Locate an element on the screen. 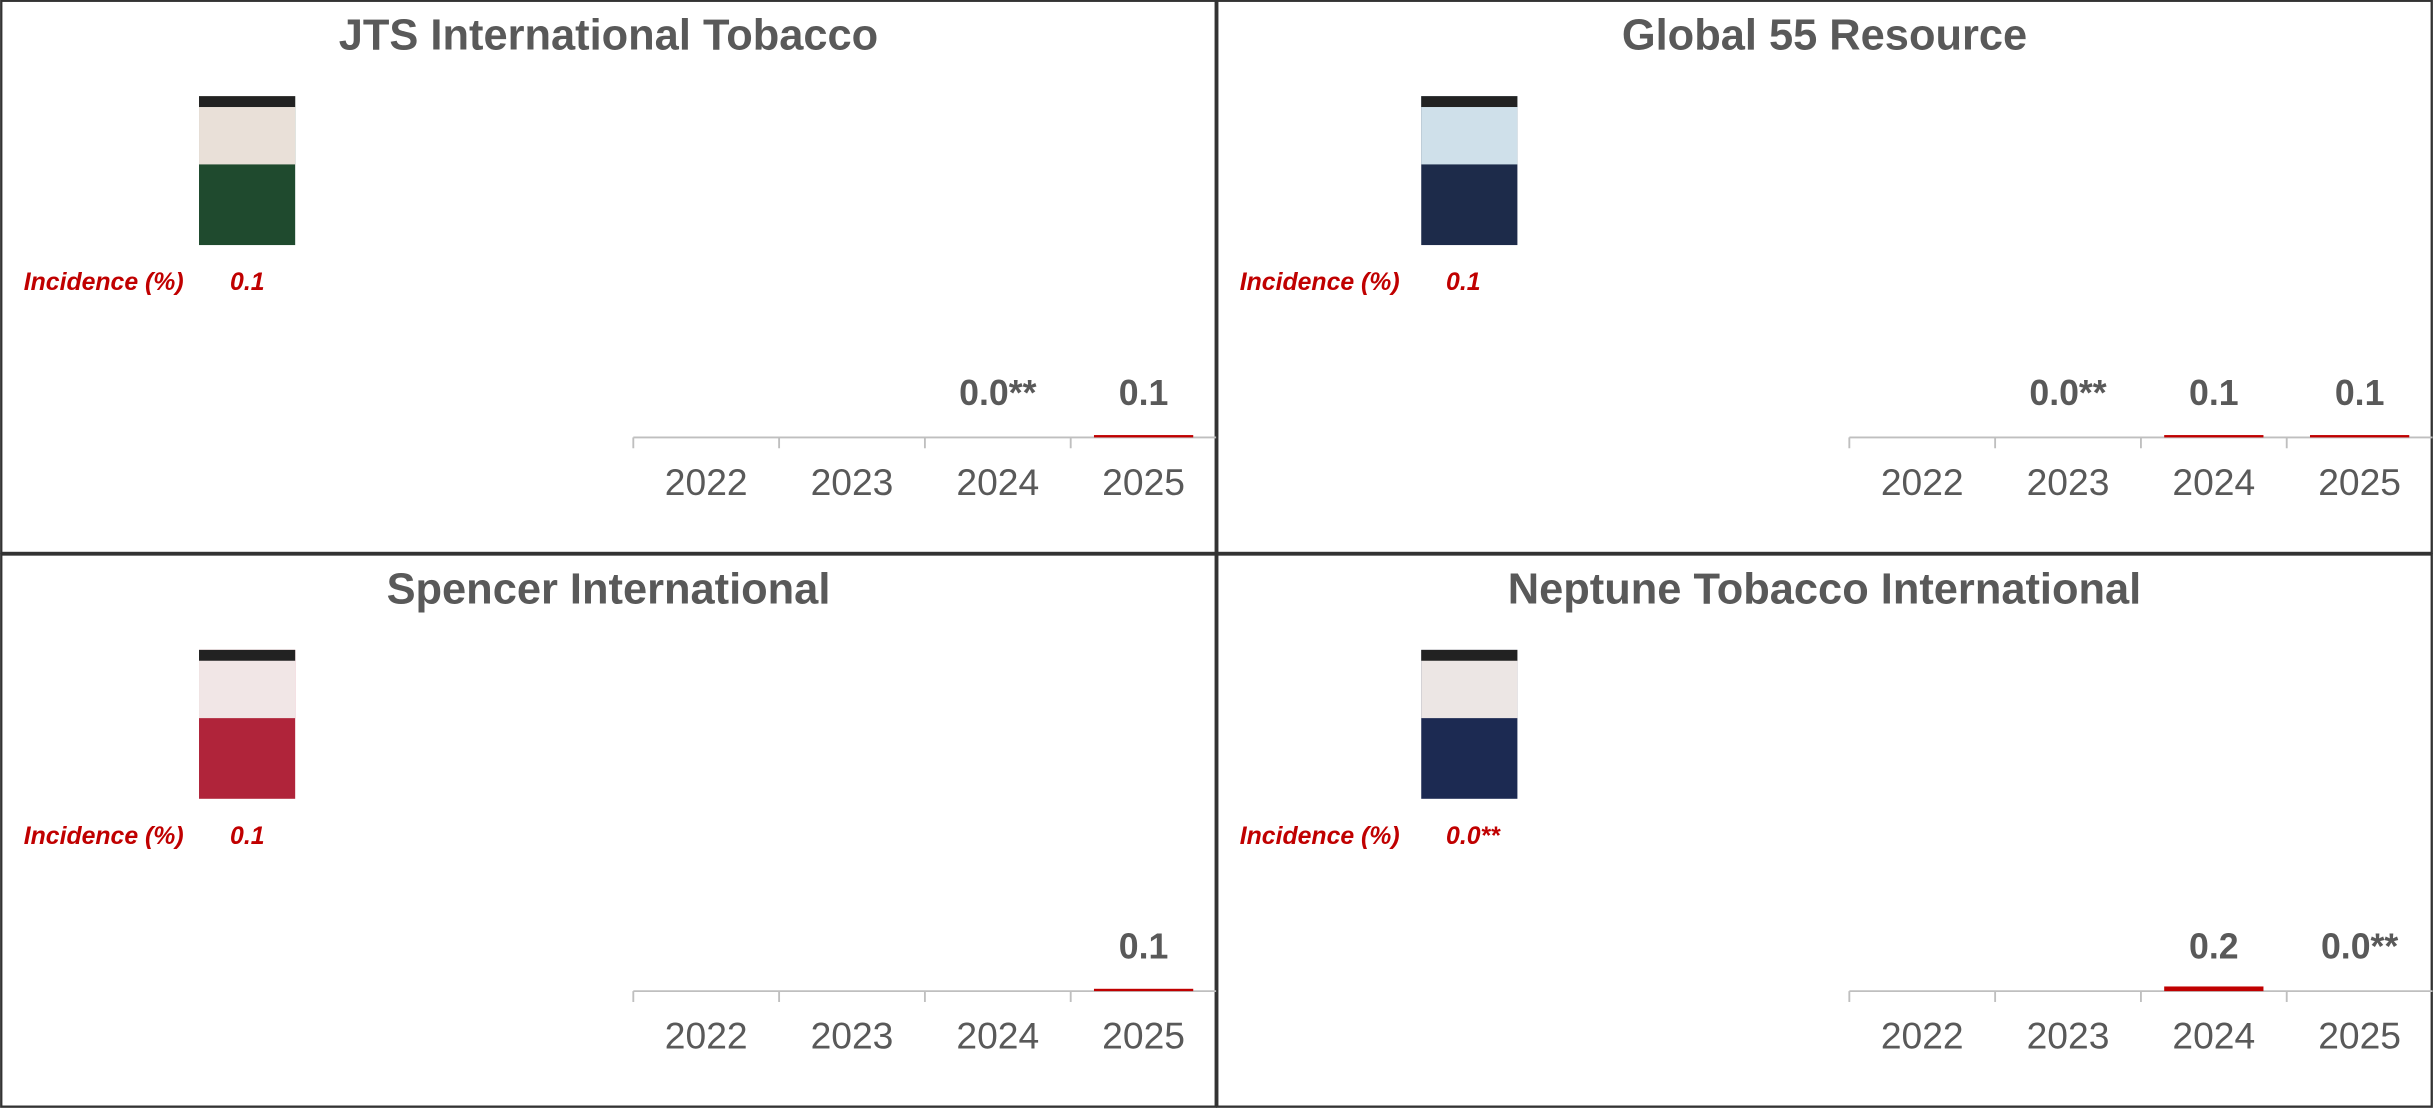 Image resolution: width=2433 pixels, height=1109 pixels. incidence-value: 0.0** is located at coordinates (1473, 836).